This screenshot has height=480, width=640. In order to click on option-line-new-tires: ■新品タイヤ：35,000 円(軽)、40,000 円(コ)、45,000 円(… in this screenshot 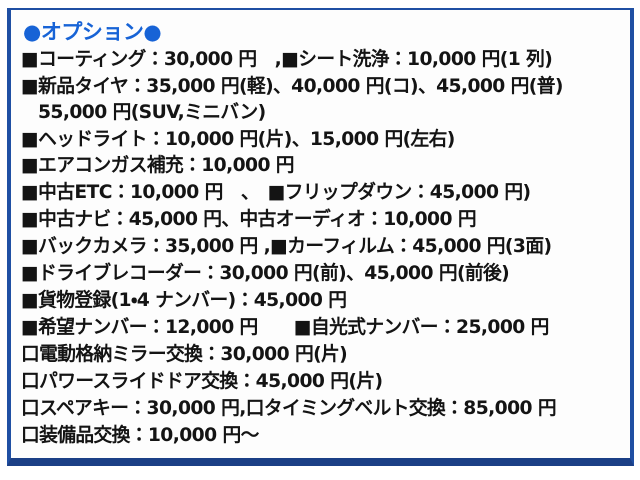, I will do `click(292, 86)`.